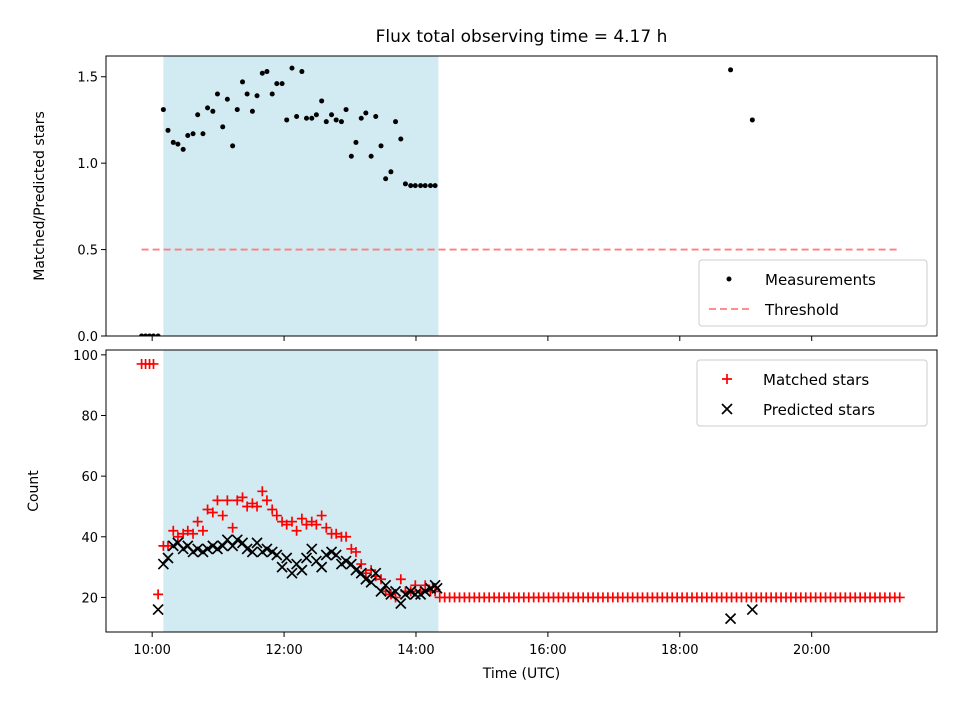 The height and width of the screenshot is (720, 960). What do you see at coordinates (816, 380) in the screenshot?
I see `legend-label: Matched stars` at bounding box center [816, 380].